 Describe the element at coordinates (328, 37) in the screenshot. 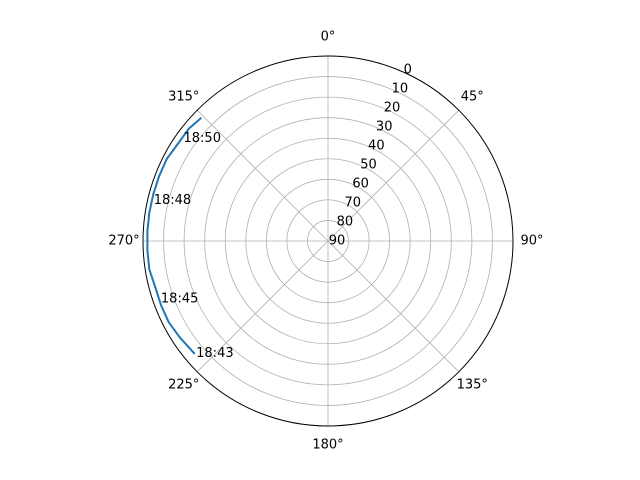

I see `theta-tick-label-0: 0°` at that location.